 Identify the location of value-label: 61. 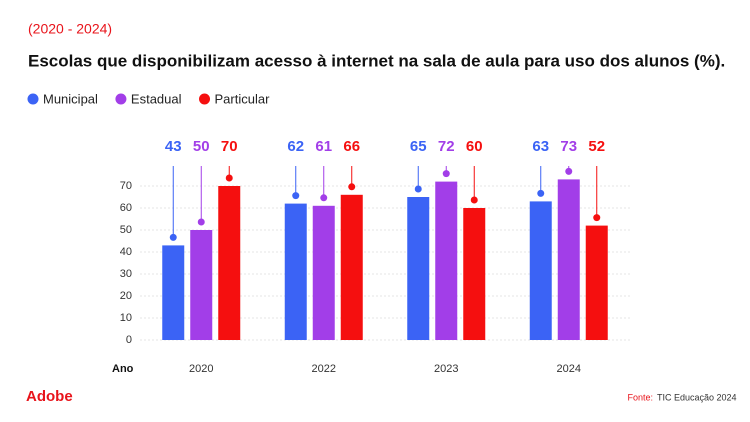
(323, 146).